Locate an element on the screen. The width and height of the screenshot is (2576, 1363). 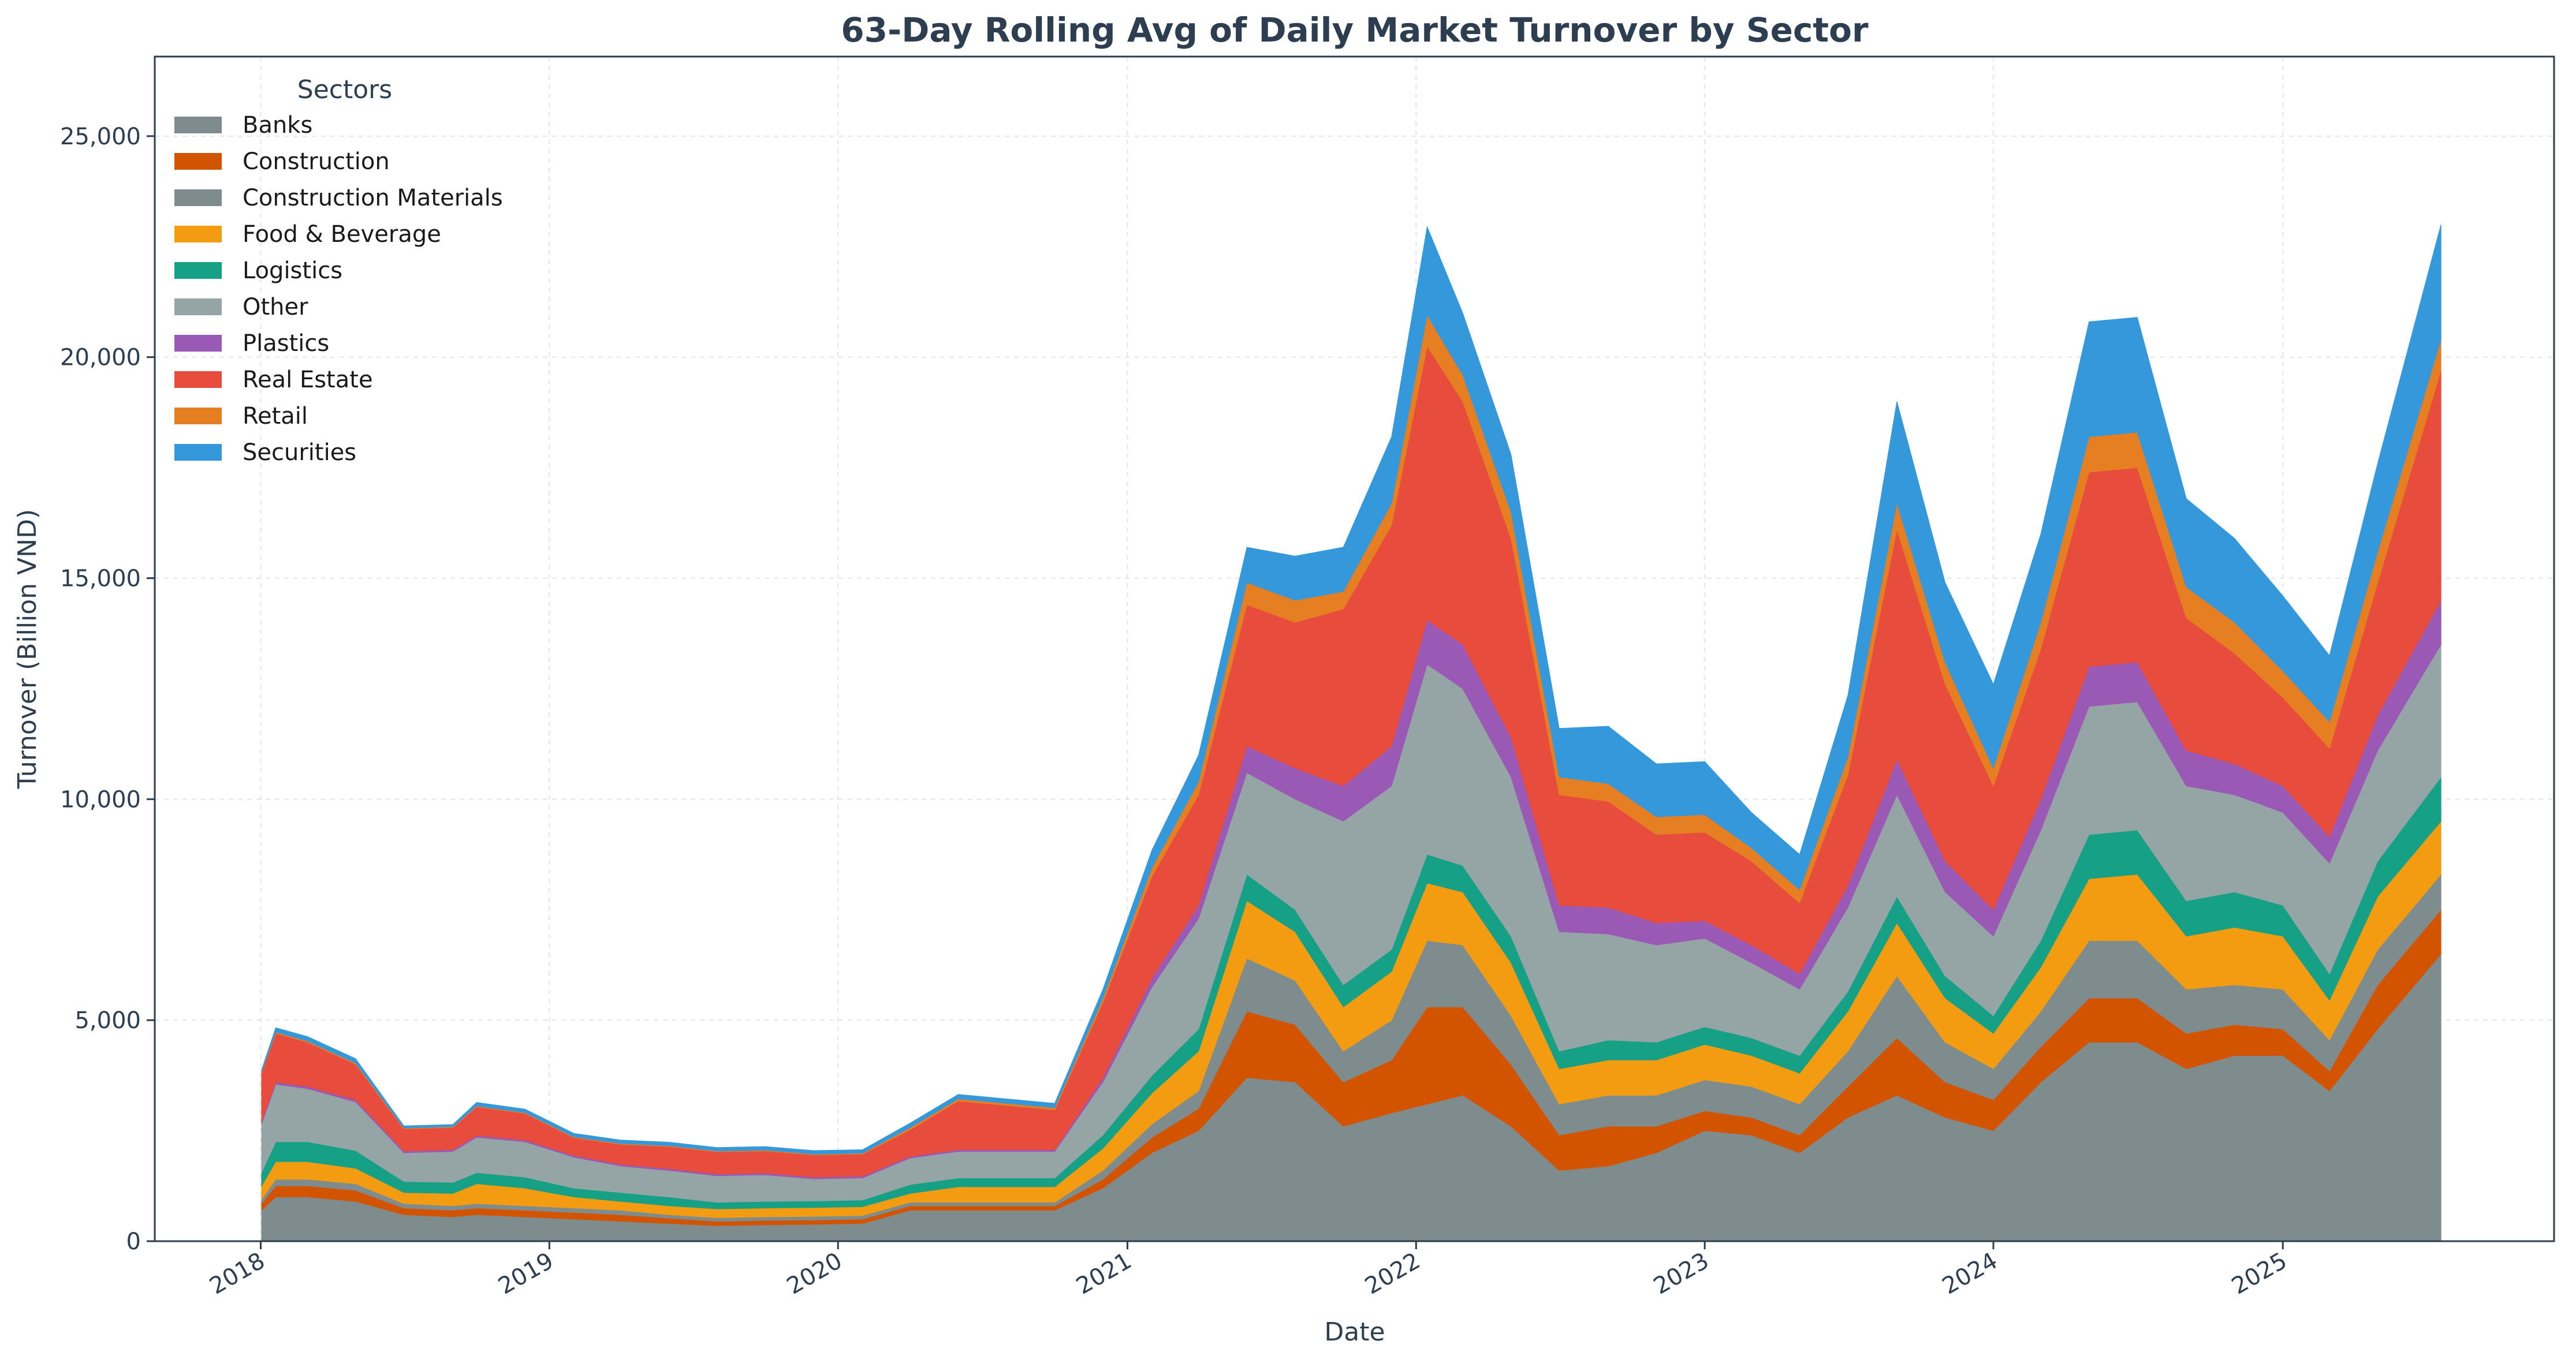
legend-label: Construction is located at coordinates (317, 161).